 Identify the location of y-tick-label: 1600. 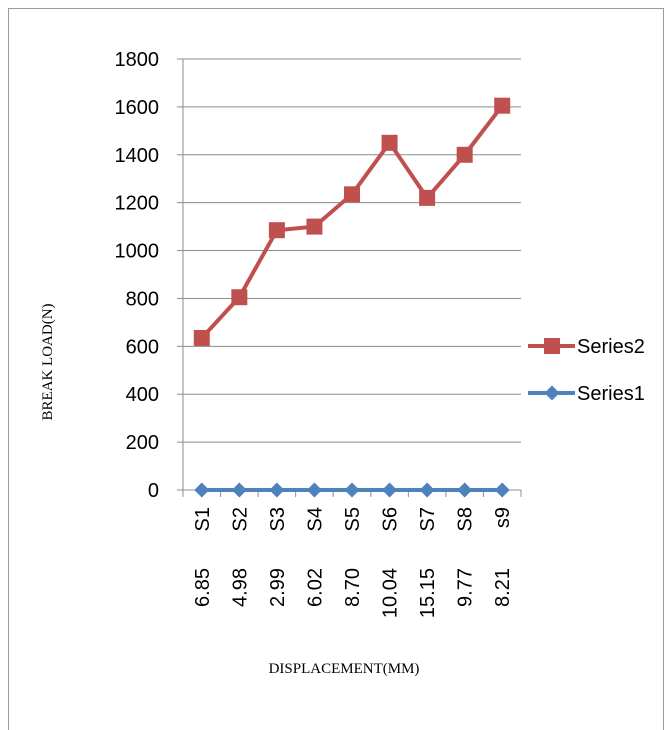
(137, 108).